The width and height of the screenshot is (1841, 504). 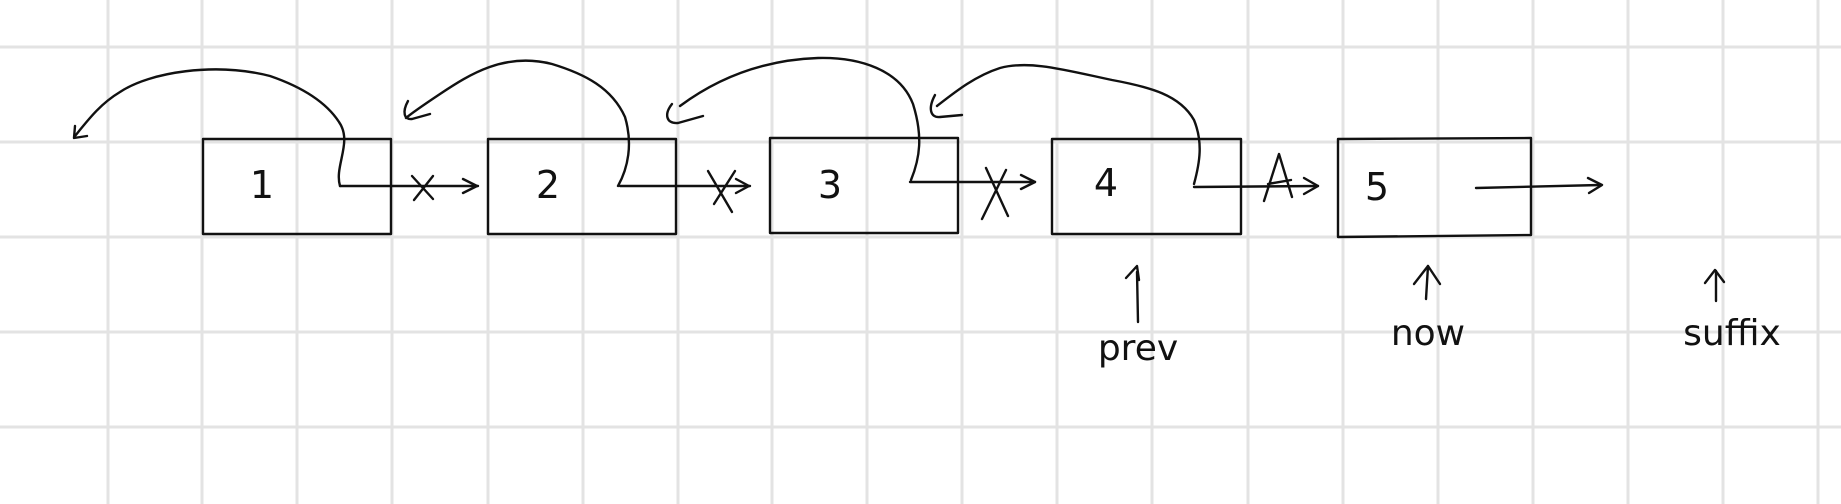 I want to click on prev-label: prev, so click(x=1138, y=348).